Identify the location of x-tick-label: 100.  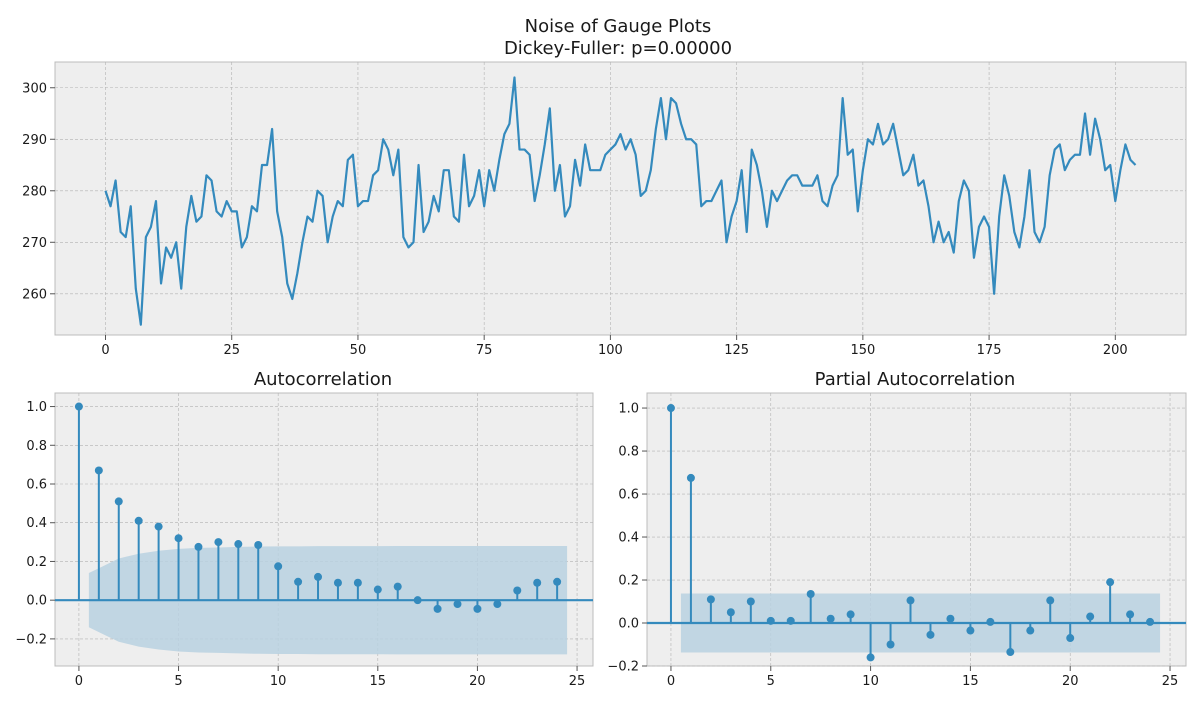
(610, 350).